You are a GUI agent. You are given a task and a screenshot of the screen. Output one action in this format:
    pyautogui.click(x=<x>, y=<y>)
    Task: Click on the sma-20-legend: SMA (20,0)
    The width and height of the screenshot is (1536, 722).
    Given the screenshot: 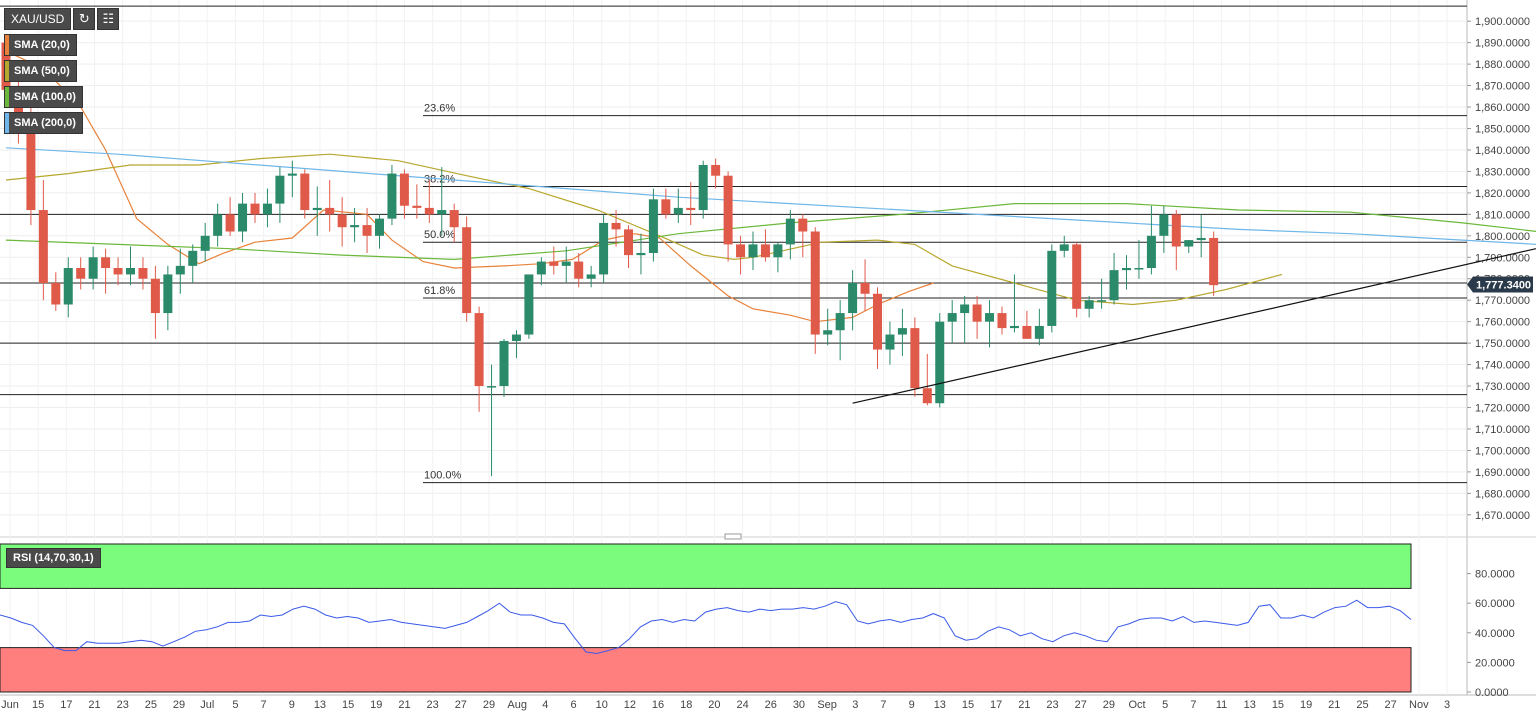 What is the action you would take?
    pyautogui.click(x=40, y=45)
    